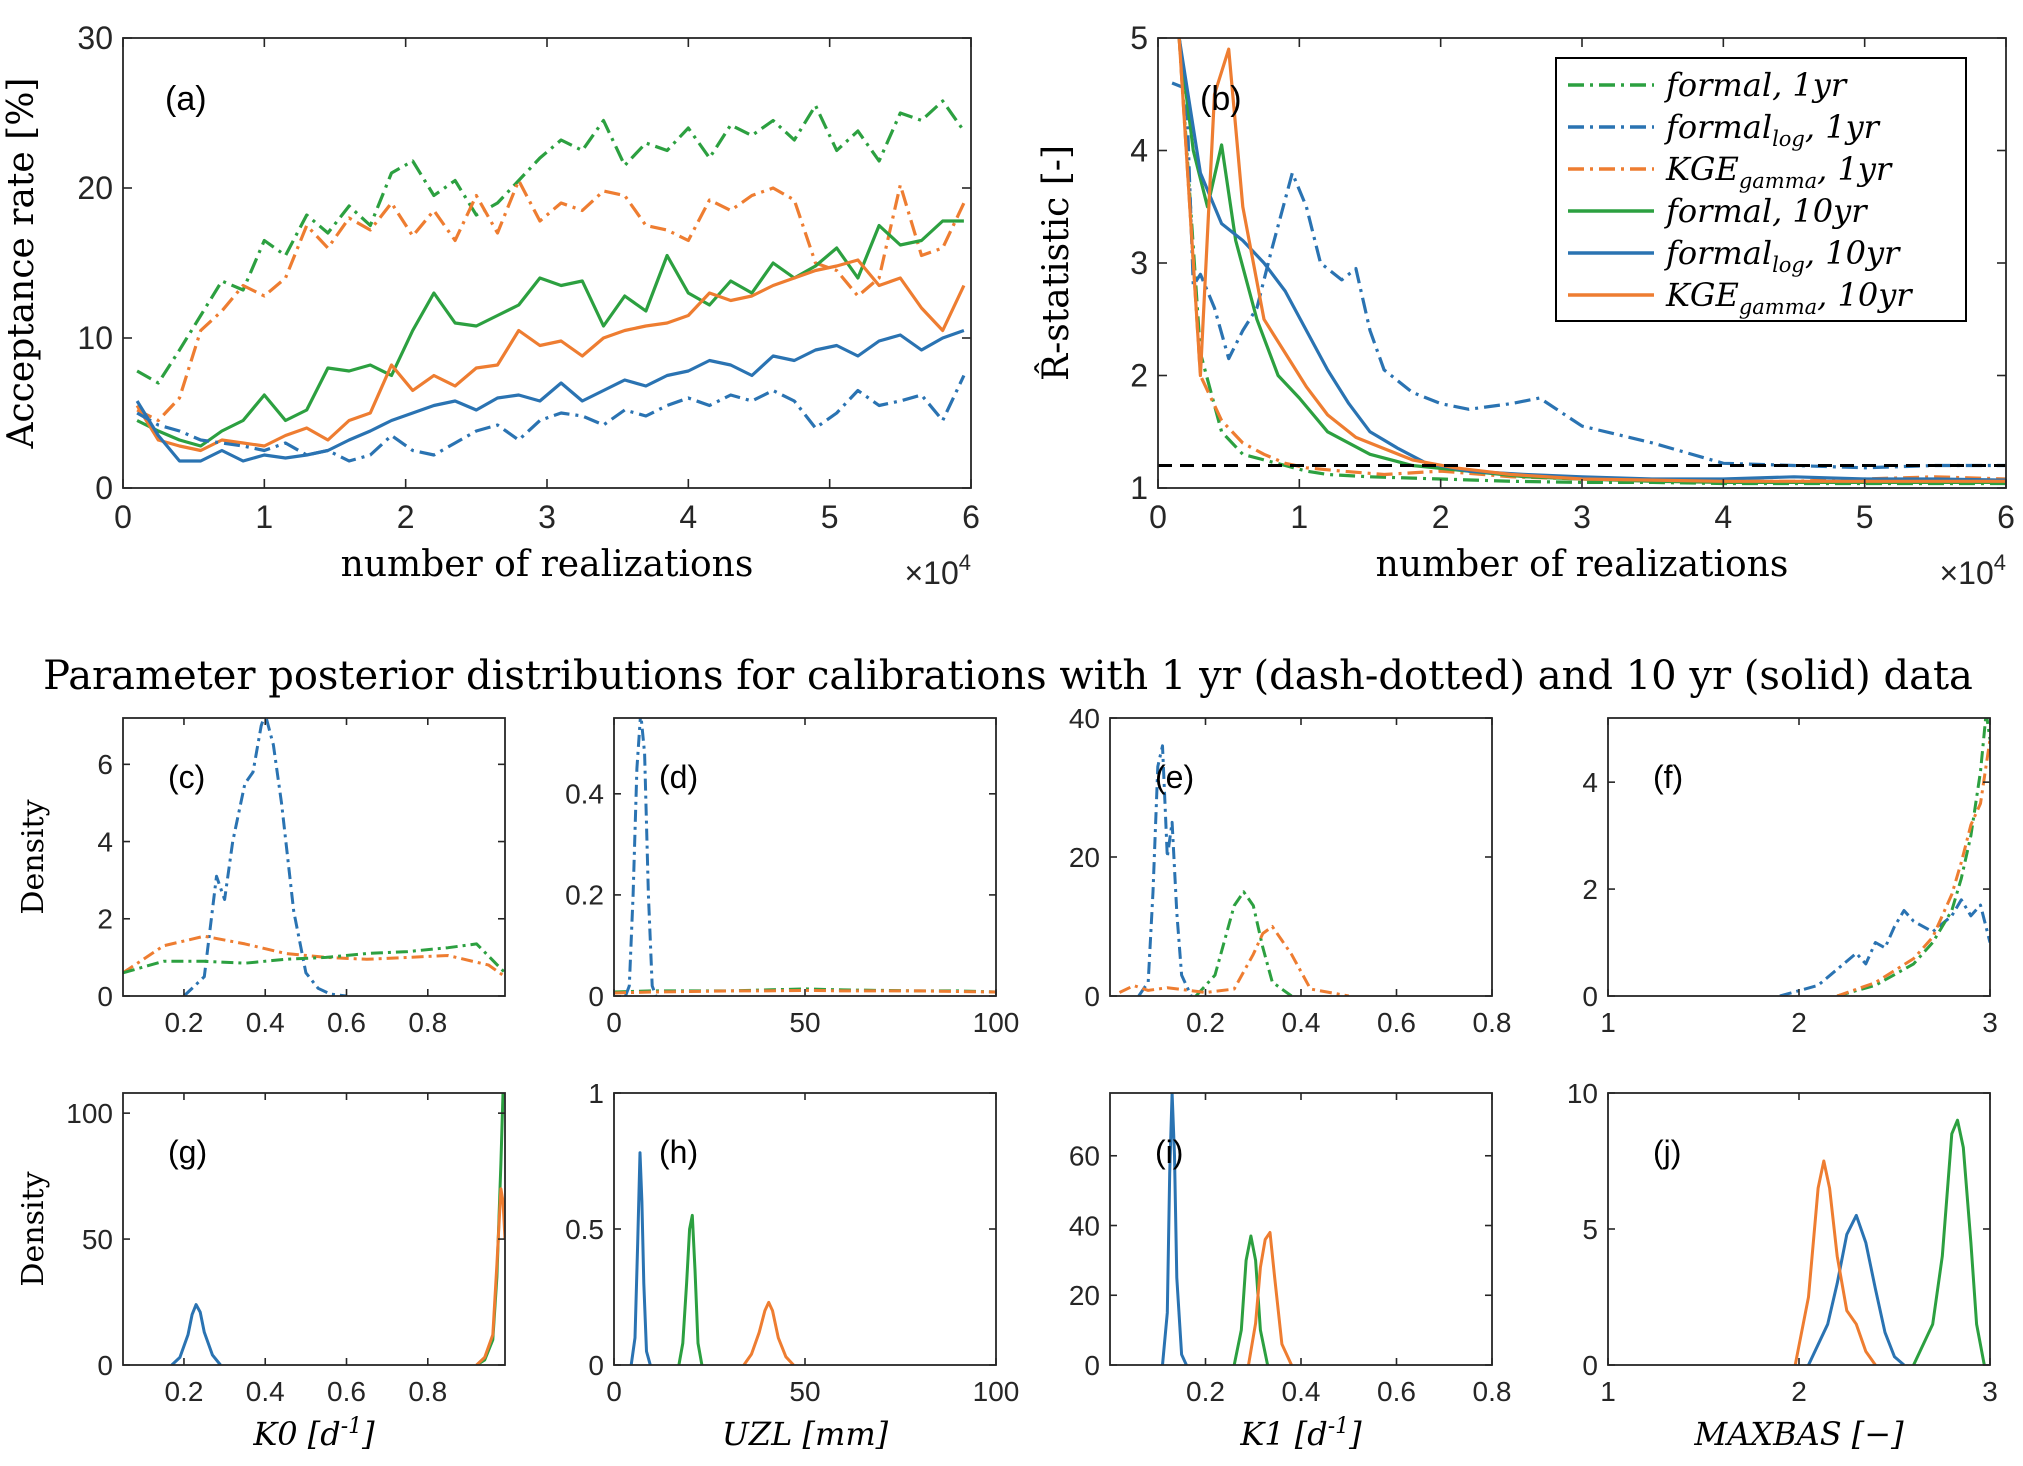  Describe the element at coordinates (1084, 718) in the screenshot. I see `y-tick-label: 40` at that location.